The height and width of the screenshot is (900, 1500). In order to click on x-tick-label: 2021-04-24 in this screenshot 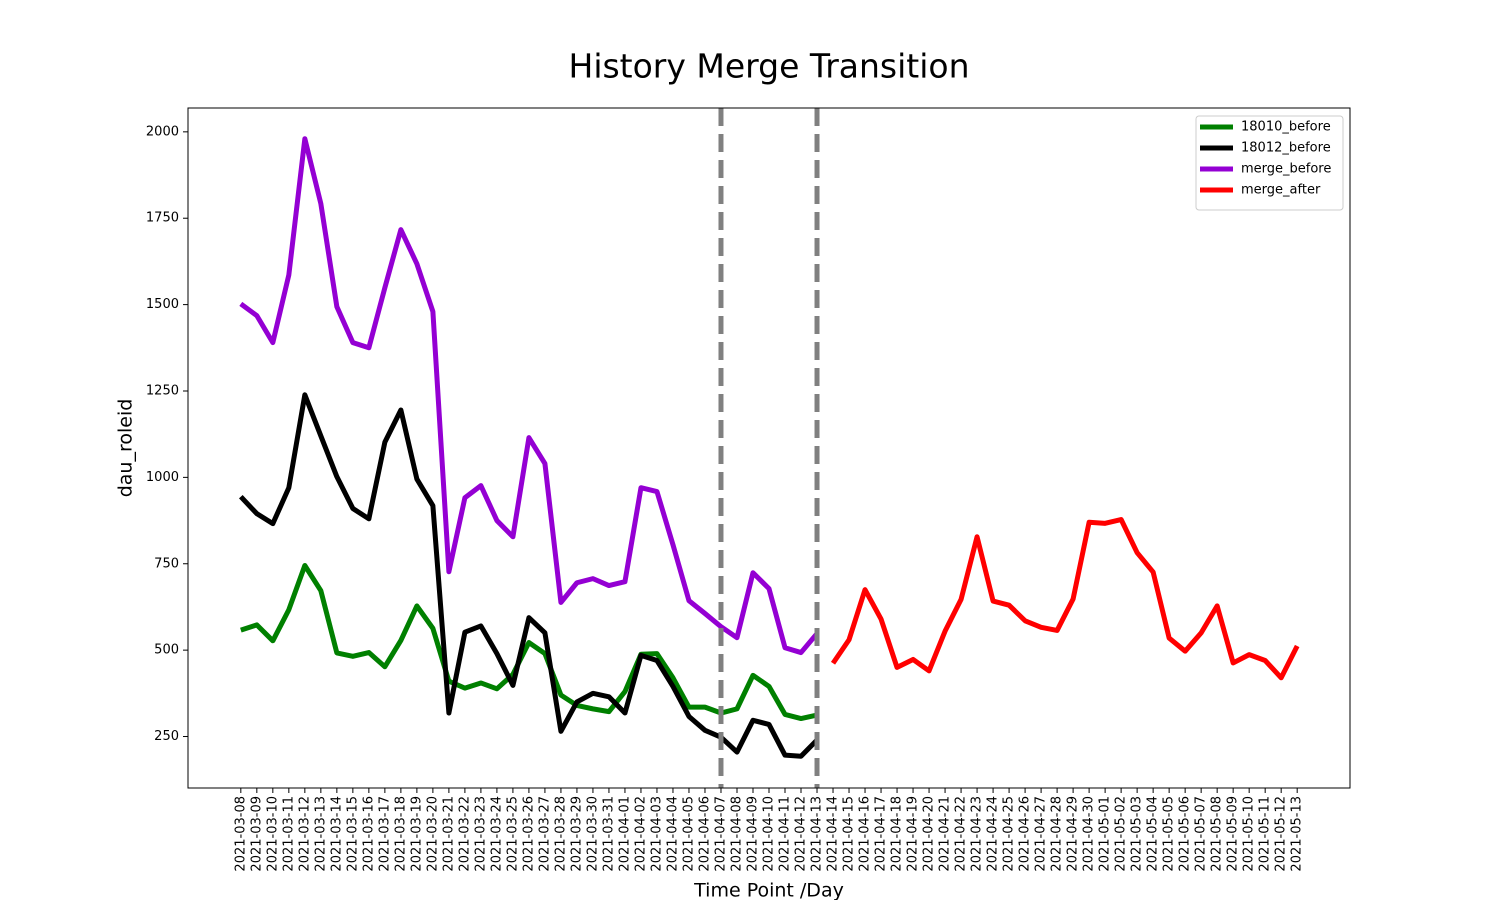, I will do `click(993, 834)`.